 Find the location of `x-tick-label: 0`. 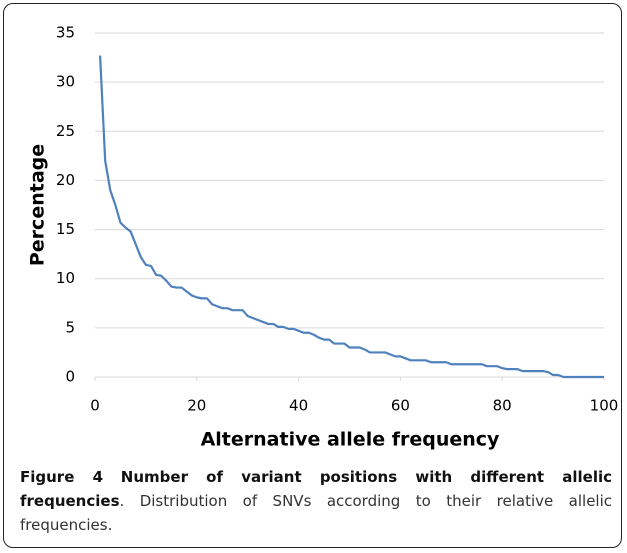

x-tick-label: 0 is located at coordinates (95, 406).